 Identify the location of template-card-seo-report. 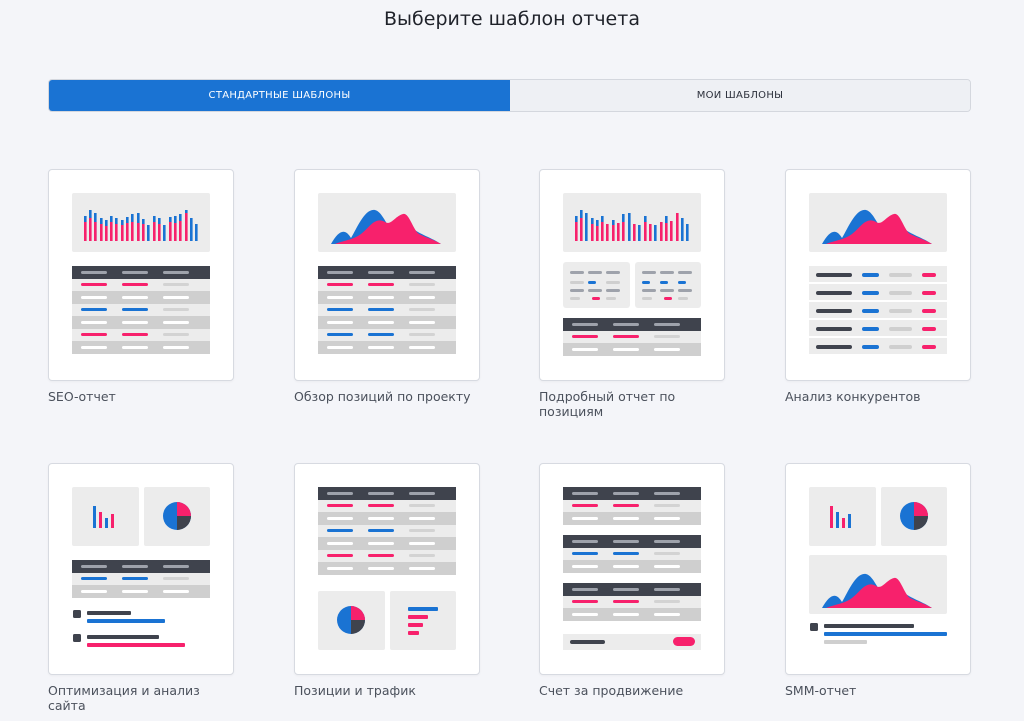
(141, 275).